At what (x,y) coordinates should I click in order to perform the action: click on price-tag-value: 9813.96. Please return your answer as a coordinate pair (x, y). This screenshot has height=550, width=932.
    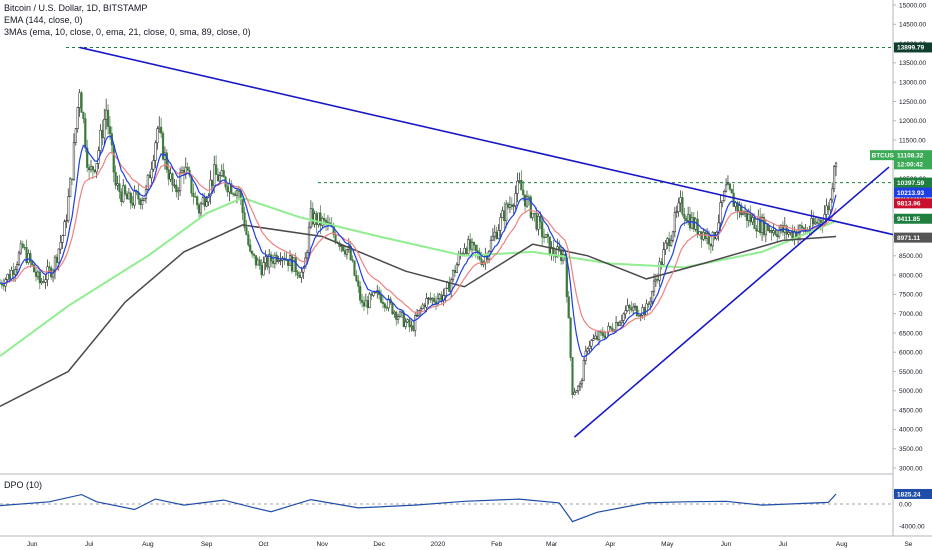
    Looking at the image, I should click on (909, 204).